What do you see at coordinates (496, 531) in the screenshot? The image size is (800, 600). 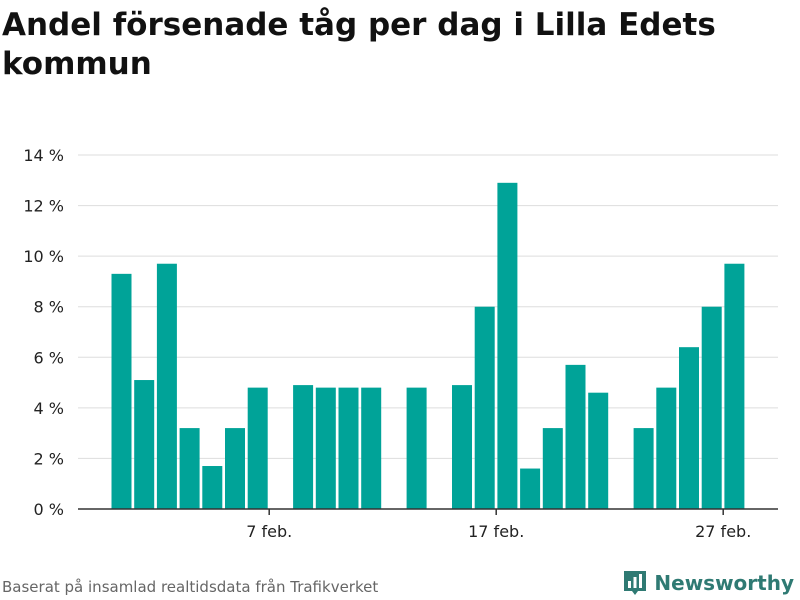 I see `x-tick-label: 17 feb.` at bounding box center [496, 531].